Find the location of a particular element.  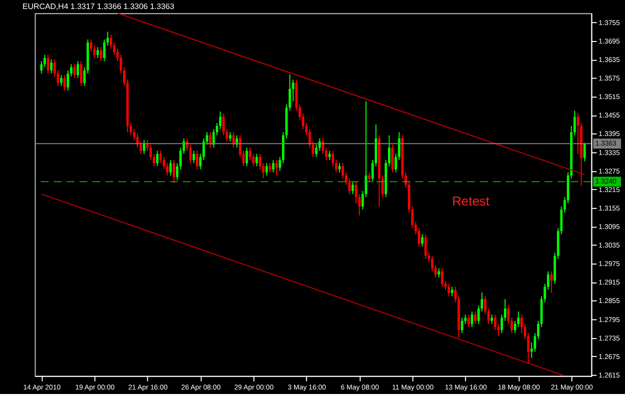

chart-title: EURCAD,H4 1.3317 1.3366 1.3306 1.3363 is located at coordinates (98, 7).